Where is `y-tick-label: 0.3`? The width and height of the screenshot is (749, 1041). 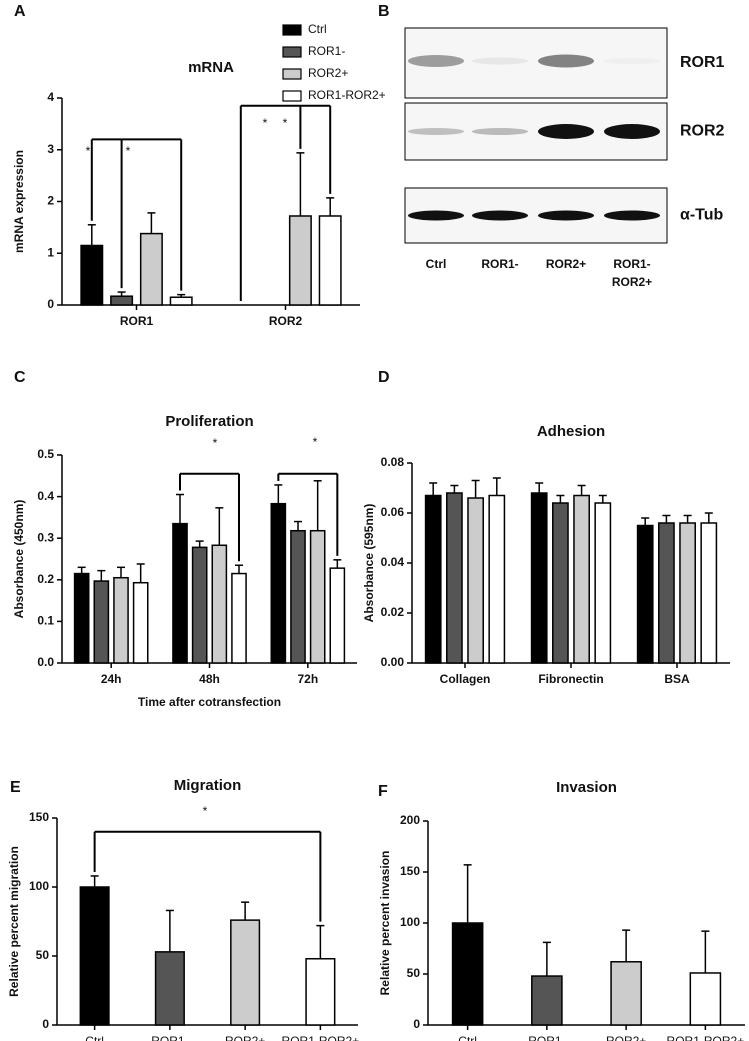 y-tick-label: 0.3 is located at coordinates (45, 537).